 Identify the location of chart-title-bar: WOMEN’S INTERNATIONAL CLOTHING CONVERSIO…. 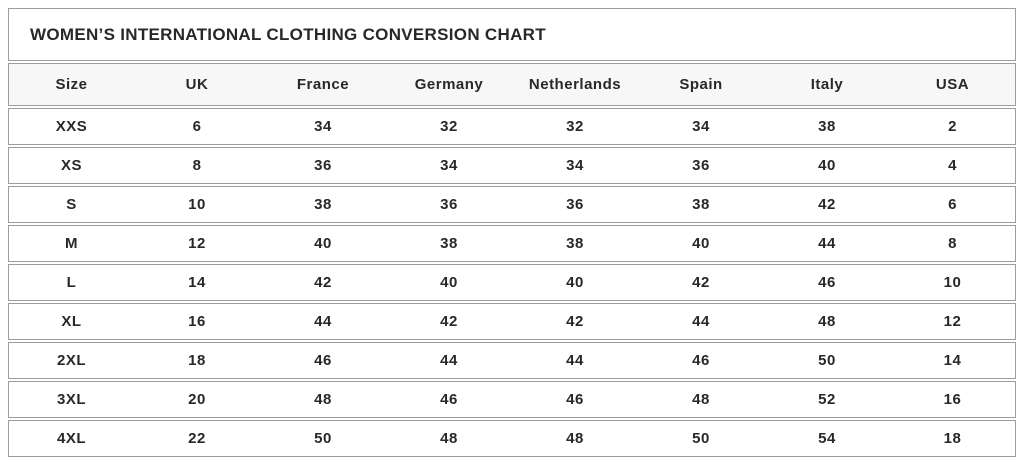
(512, 34).